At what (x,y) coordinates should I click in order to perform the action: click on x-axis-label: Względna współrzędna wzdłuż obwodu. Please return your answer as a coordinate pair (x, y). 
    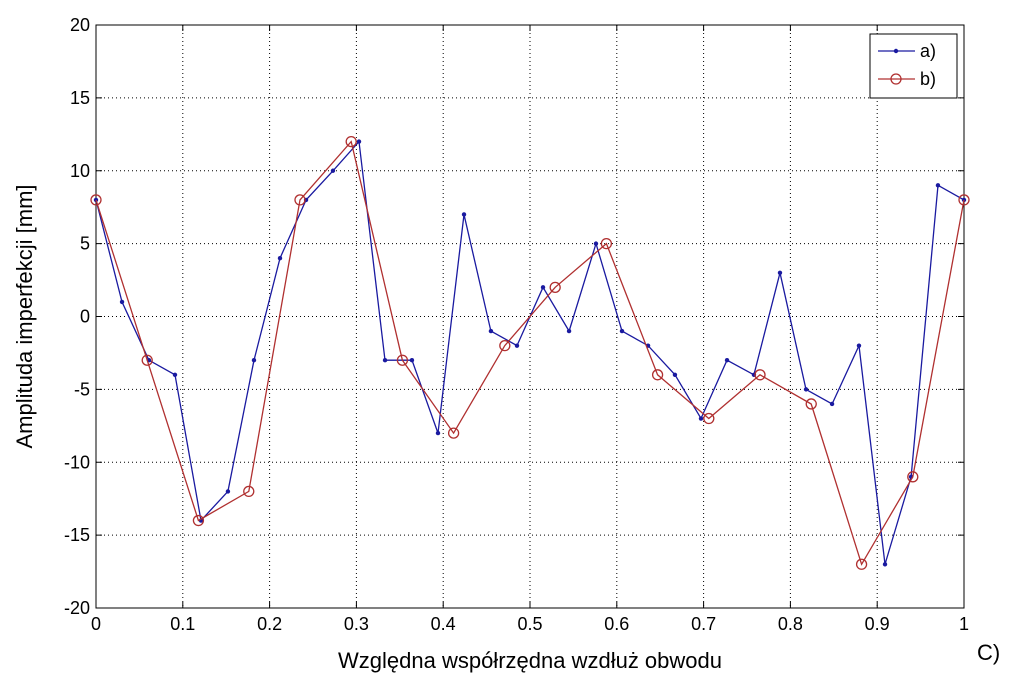
    Looking at the image, I should click on (530, 660).